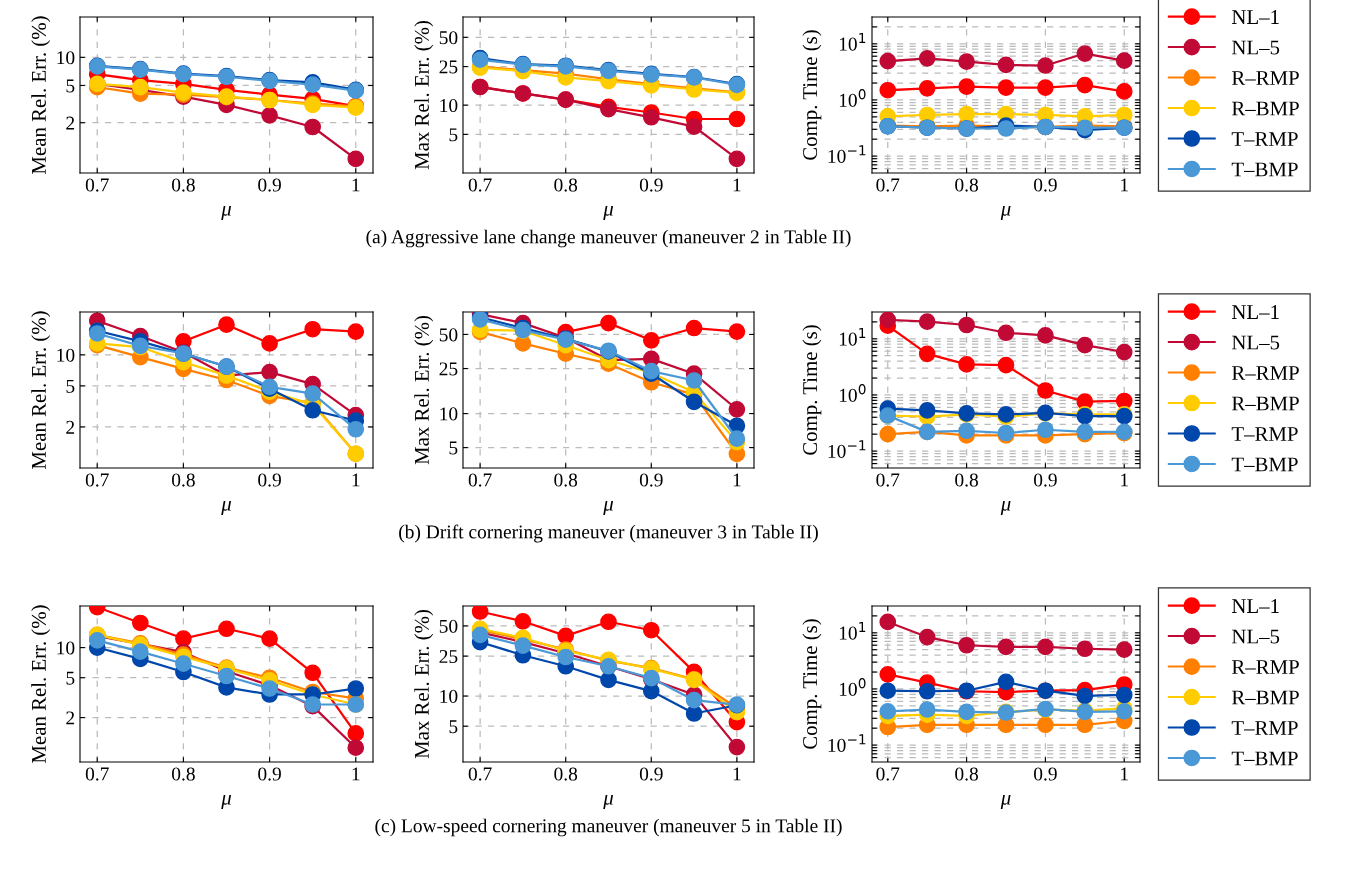 This screenshot has height=878, width=1348. I want to click on text: (a) Aggressive lane change maneuver (maneuver 2 in Table II), so click(608, 238).